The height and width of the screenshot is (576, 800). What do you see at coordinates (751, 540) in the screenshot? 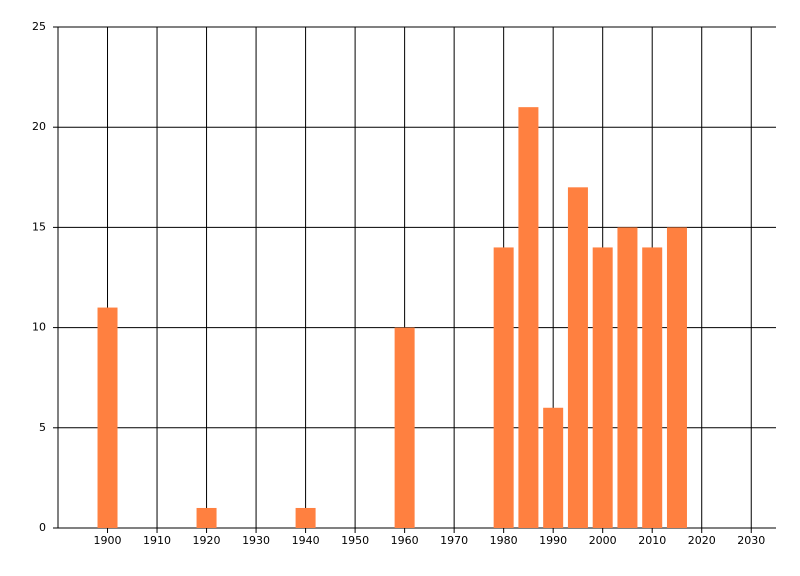
I see `x-tick-label: 2030` at bounding box center [751, 540].